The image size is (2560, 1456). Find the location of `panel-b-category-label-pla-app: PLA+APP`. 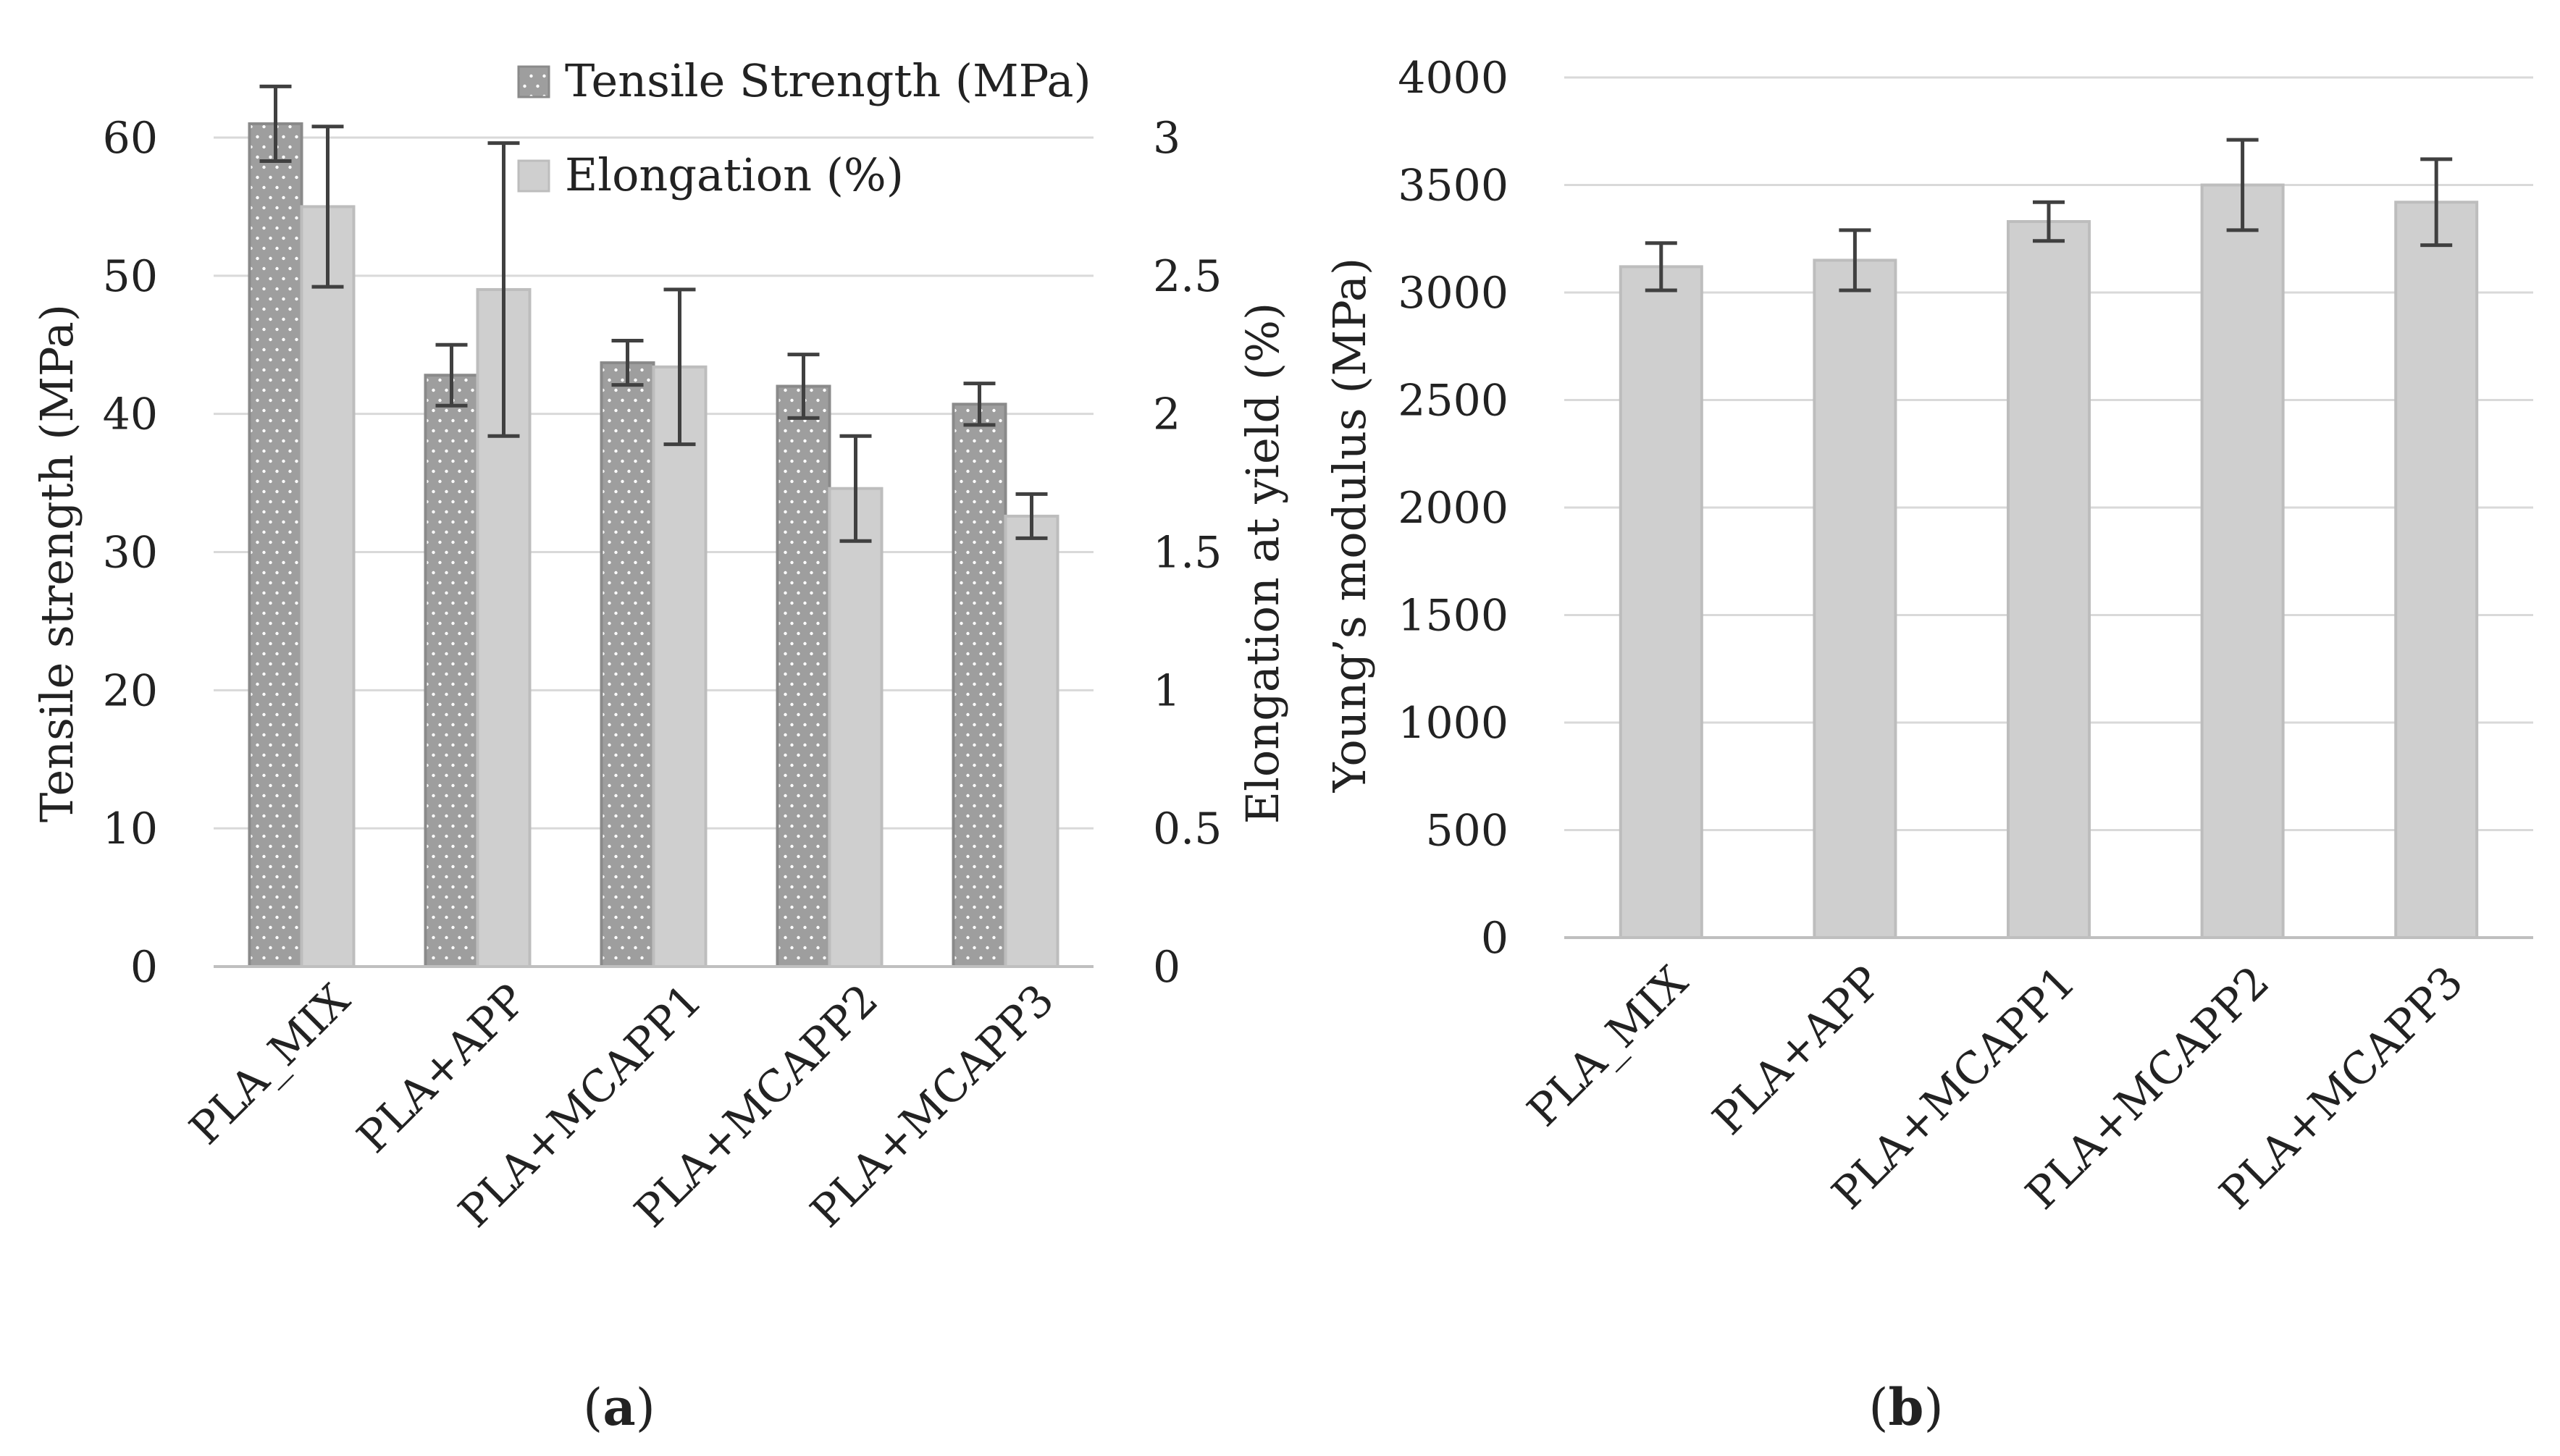

panel-b-category-label-pla-app: PLA+APP is located at coordinates (1797, 1050).